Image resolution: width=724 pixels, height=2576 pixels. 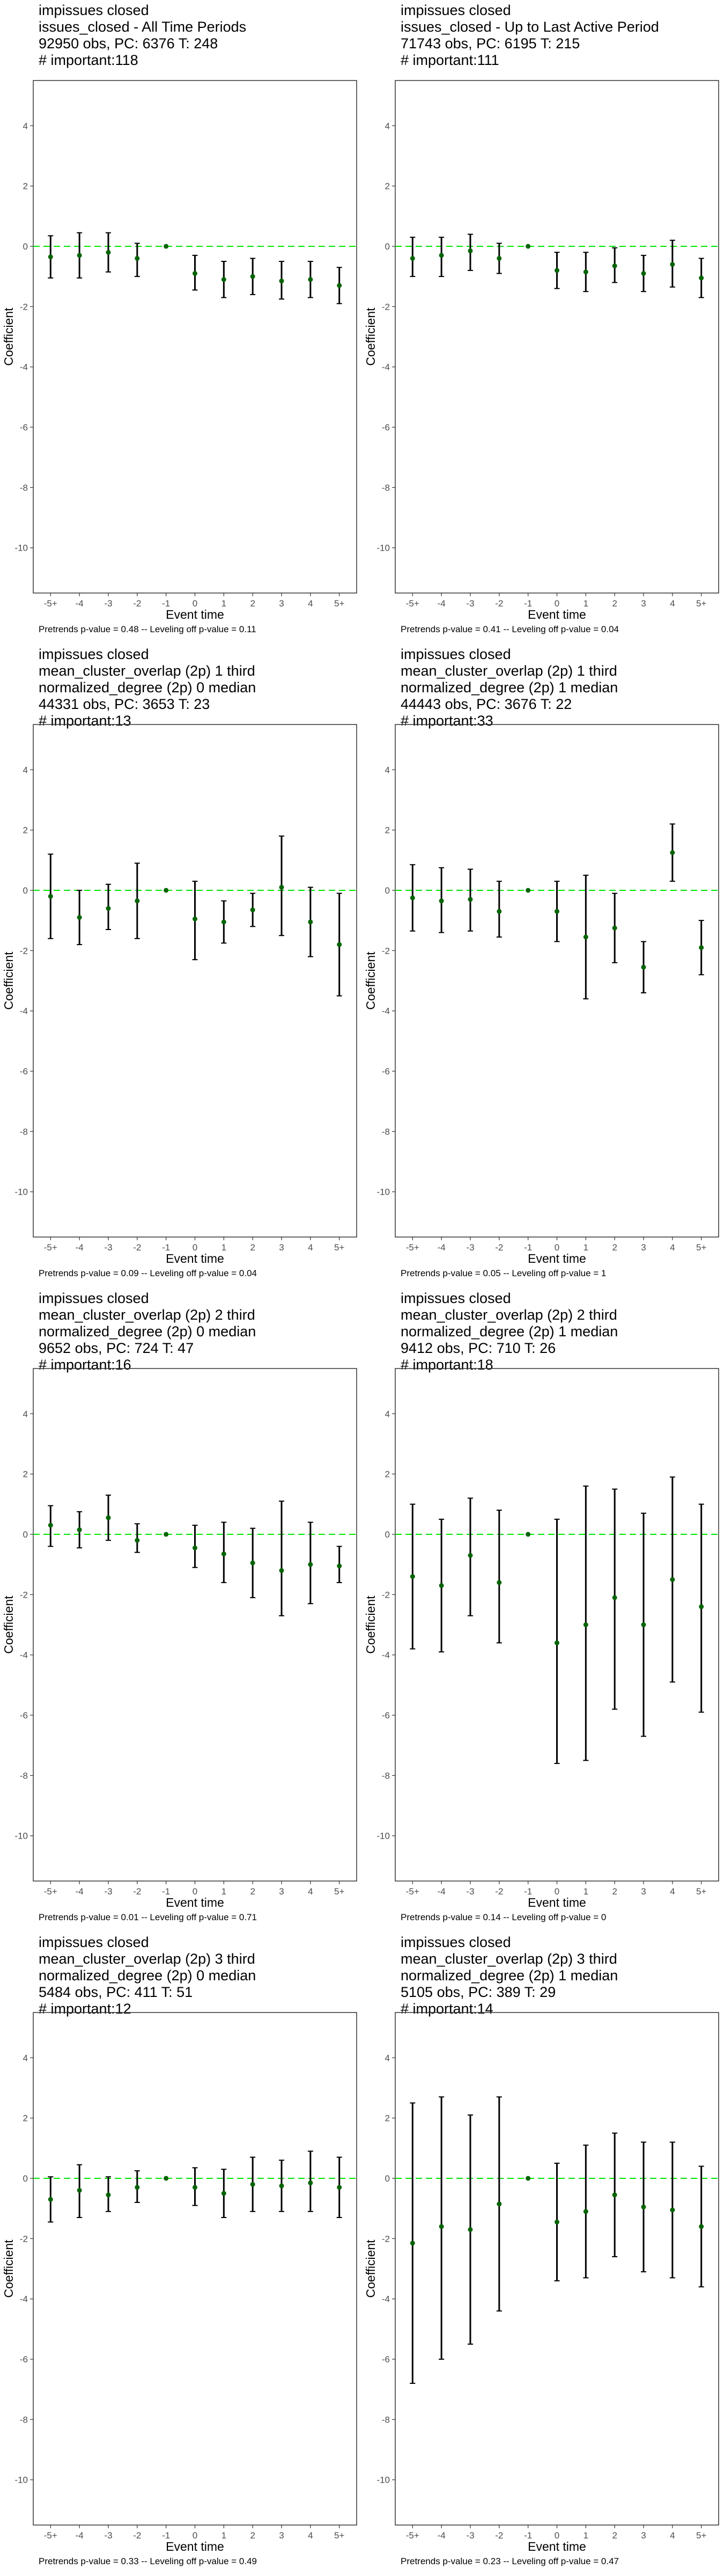 What do you see at coordinates (124, 704) in the screenshot?
I see `chart-title-line: 44331 obs, PC: 3653 T: 23` at bounding box center [124, 704].